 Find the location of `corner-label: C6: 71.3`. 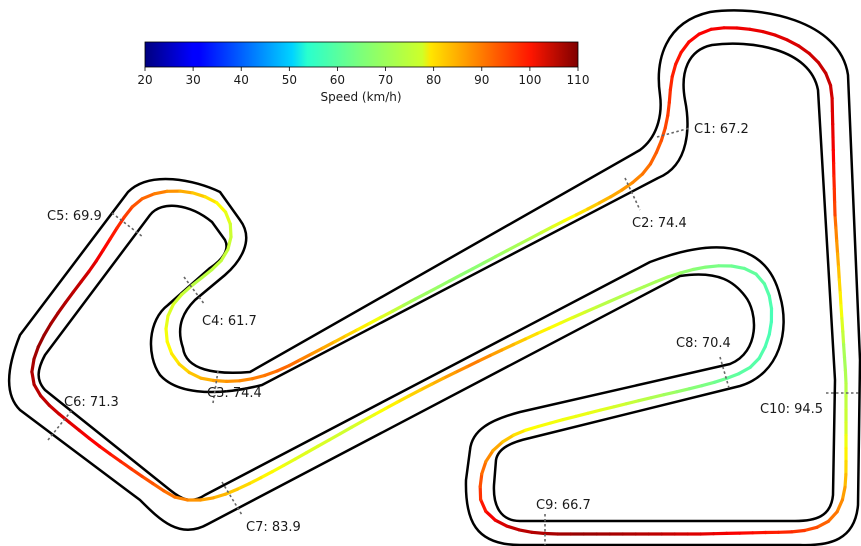

corner-label: C6: 71.3 is located at coordinates (91, 402).